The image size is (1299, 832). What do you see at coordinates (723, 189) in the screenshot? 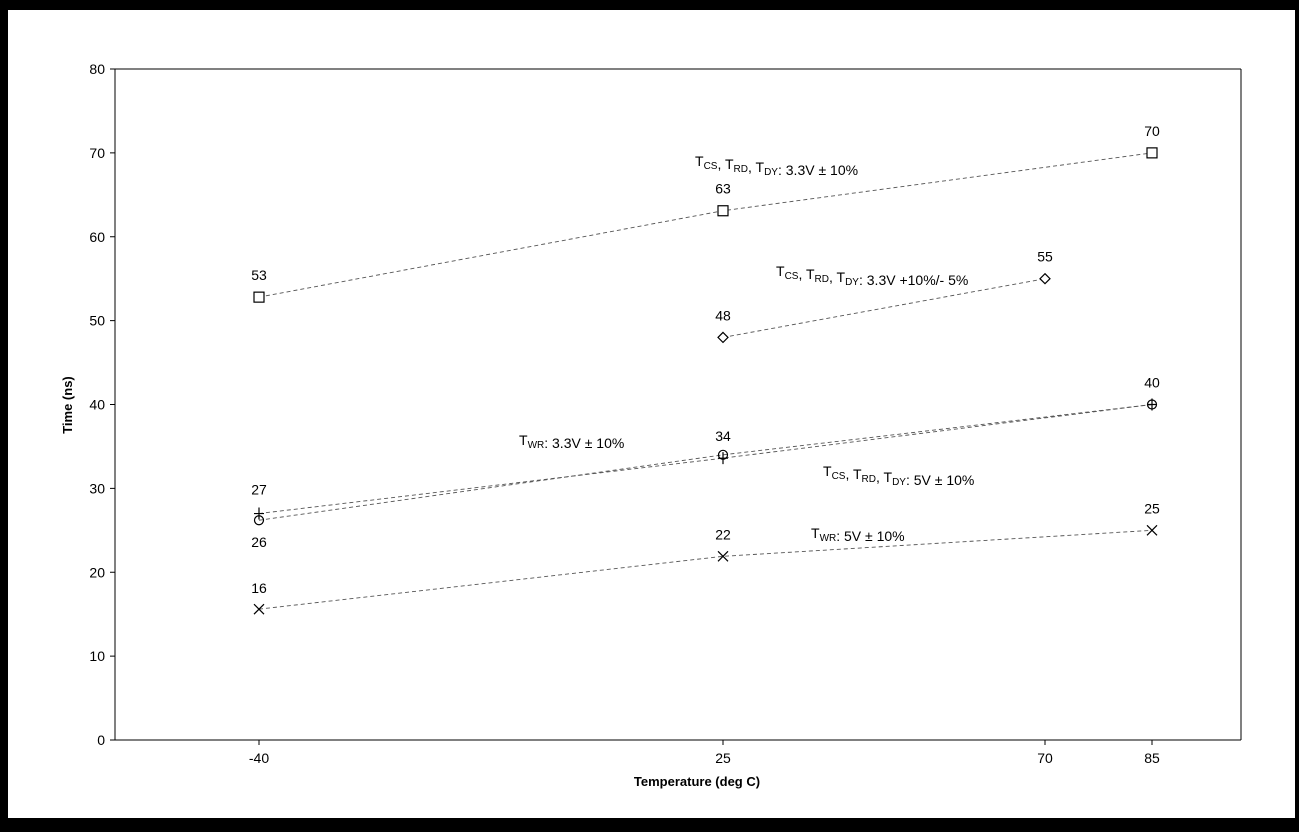
I see `data-label: 63` at bounding box center [723, 189].